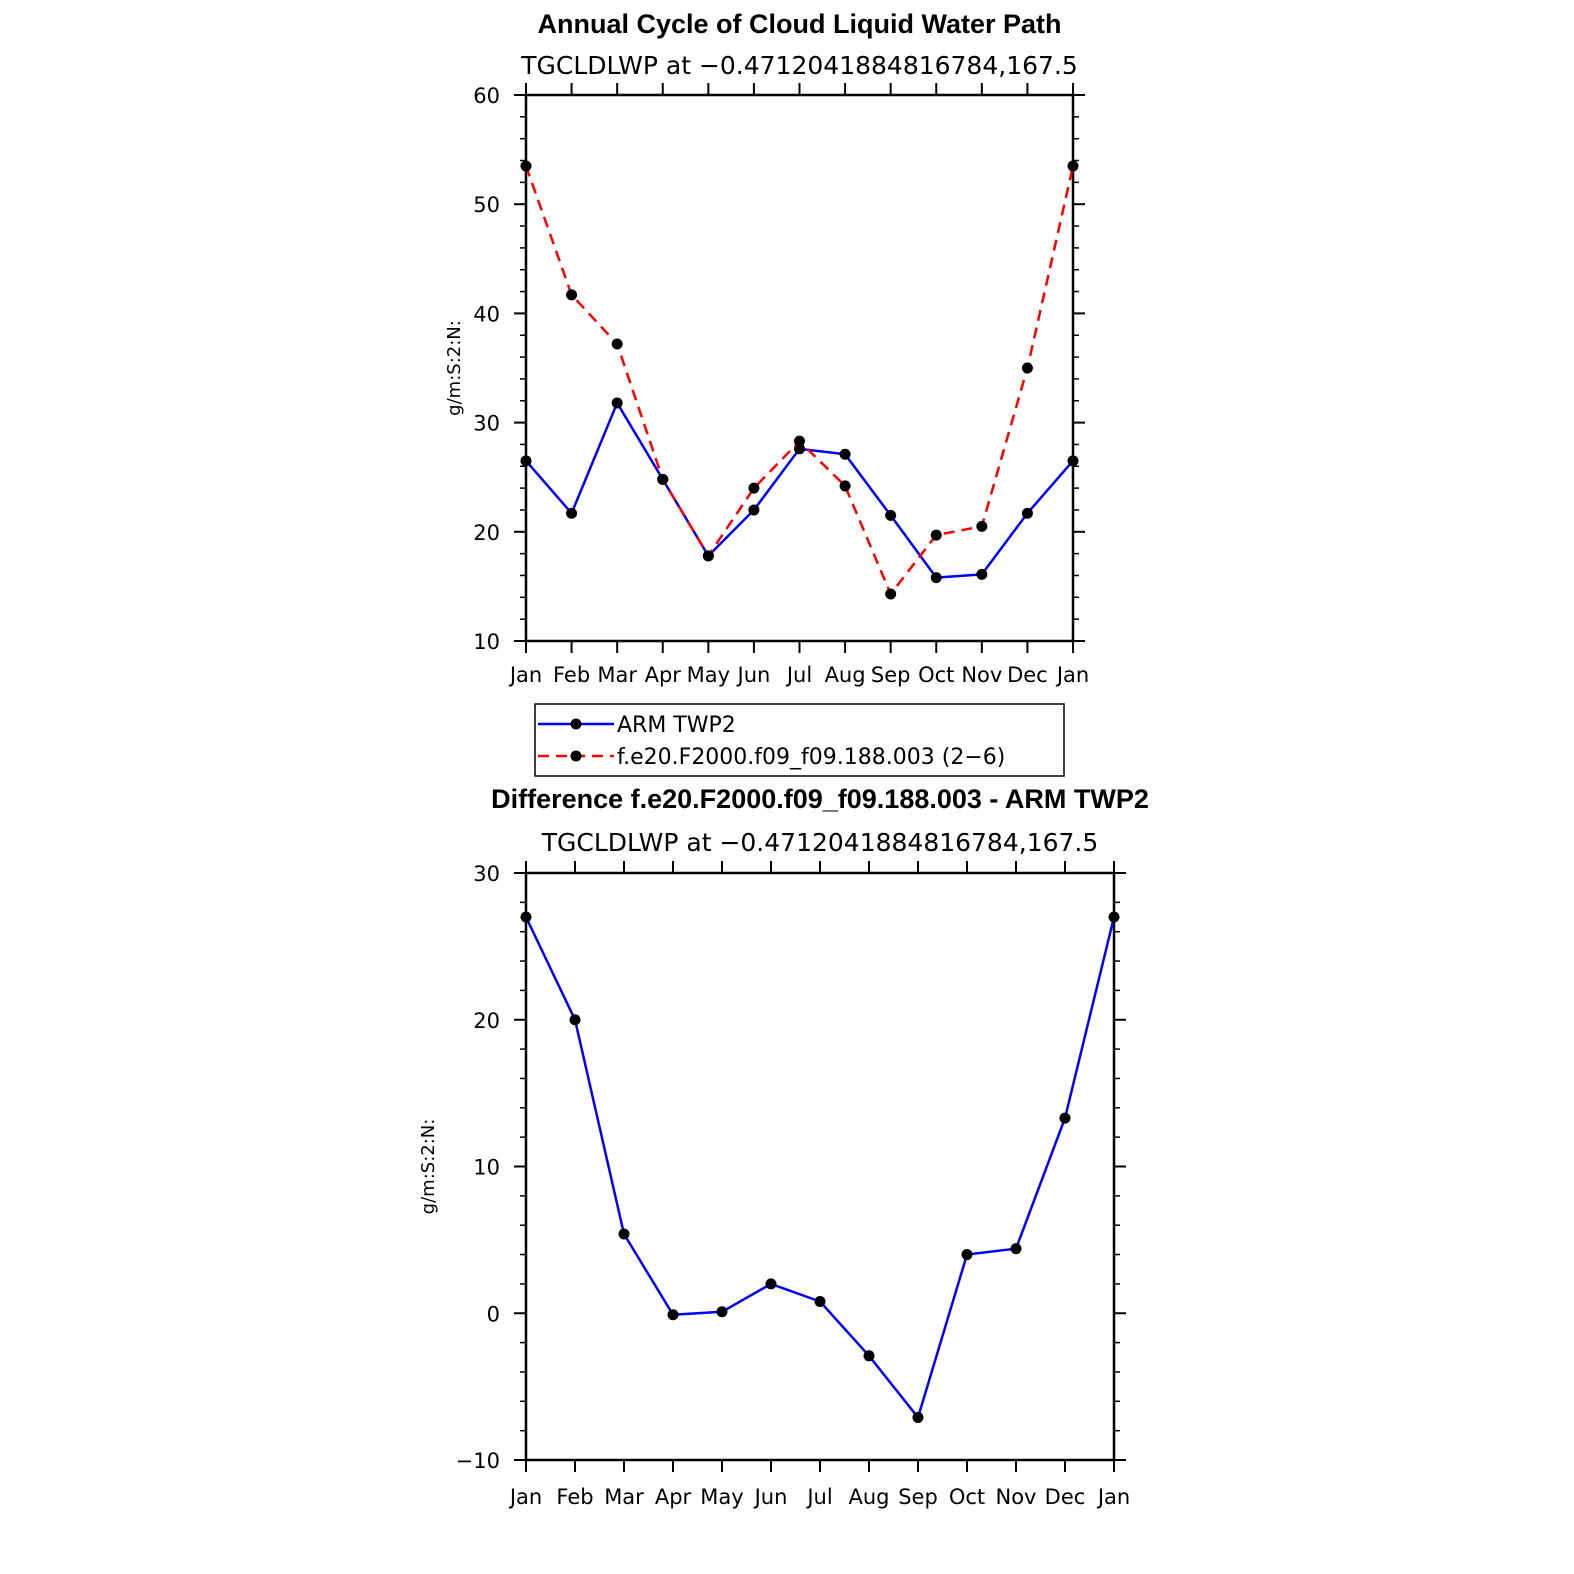 The image size is (1574, 1574). I want to click on y-tick-label: 0, so click(493, 1314).